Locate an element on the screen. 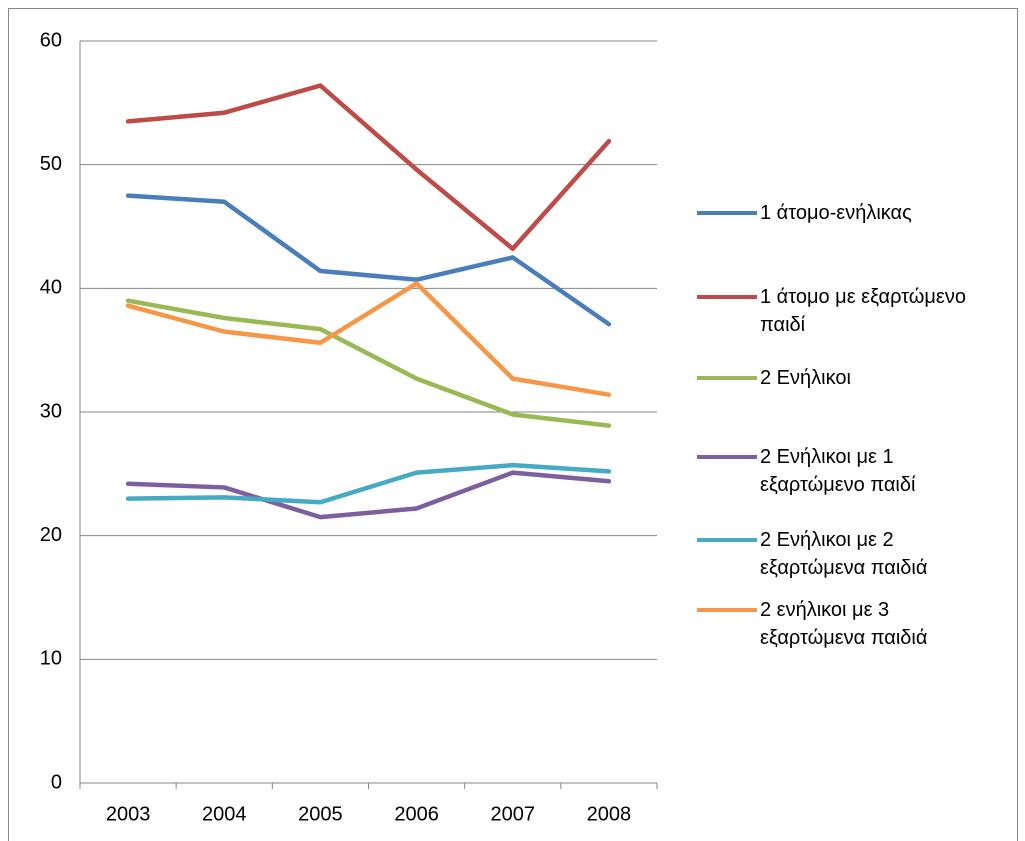 The width and height of the screenshot is (1025, 841). y-tick-label: 30 is located at coordinates (51, 411).